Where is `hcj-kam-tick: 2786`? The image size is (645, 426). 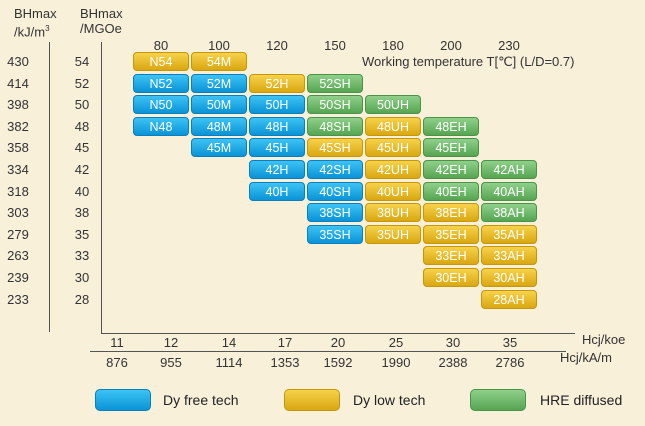 hcj-kam-tick: 2786 is located at coordinates (510, 362).